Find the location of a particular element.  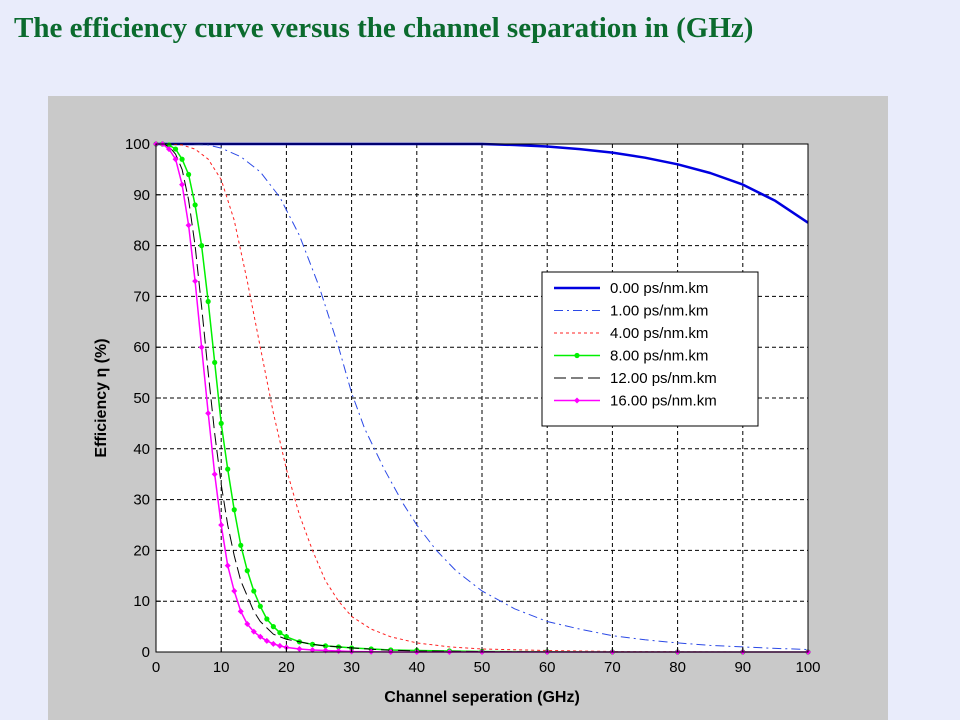

x-tick-label: 20 is located at coordinates (286, 667).